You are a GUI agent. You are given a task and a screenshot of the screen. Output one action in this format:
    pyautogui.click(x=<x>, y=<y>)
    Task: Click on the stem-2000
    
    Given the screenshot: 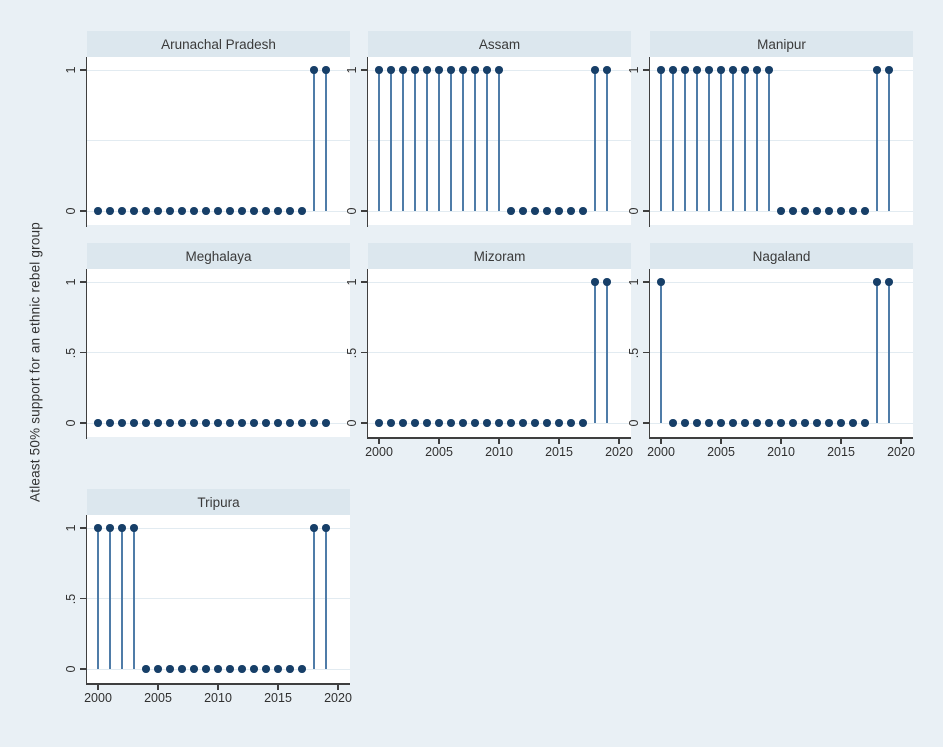 What is the action you would take?
    pyautogui.click(x=98, y=598)
    